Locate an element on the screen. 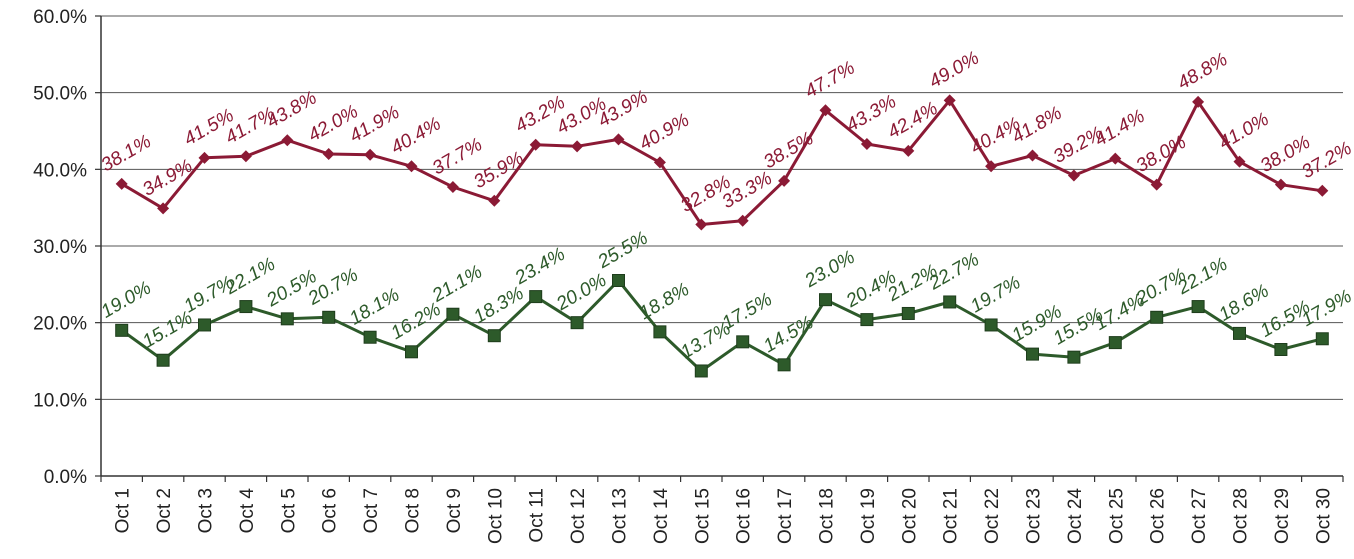  x-tick-label: Oct 29 is located at coordinates (1282, 516).